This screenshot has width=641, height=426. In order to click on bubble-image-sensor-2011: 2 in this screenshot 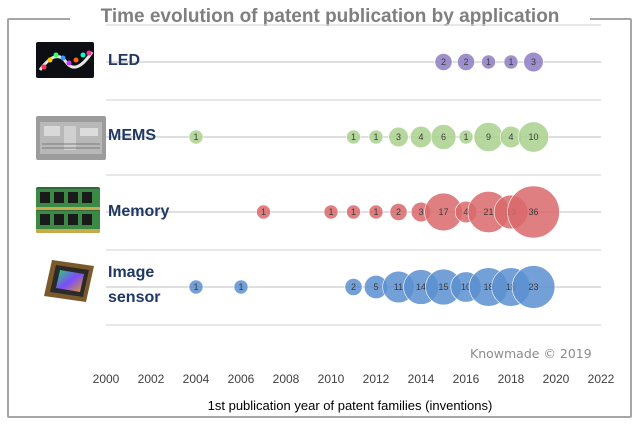, I will do `click(353, 287)`.